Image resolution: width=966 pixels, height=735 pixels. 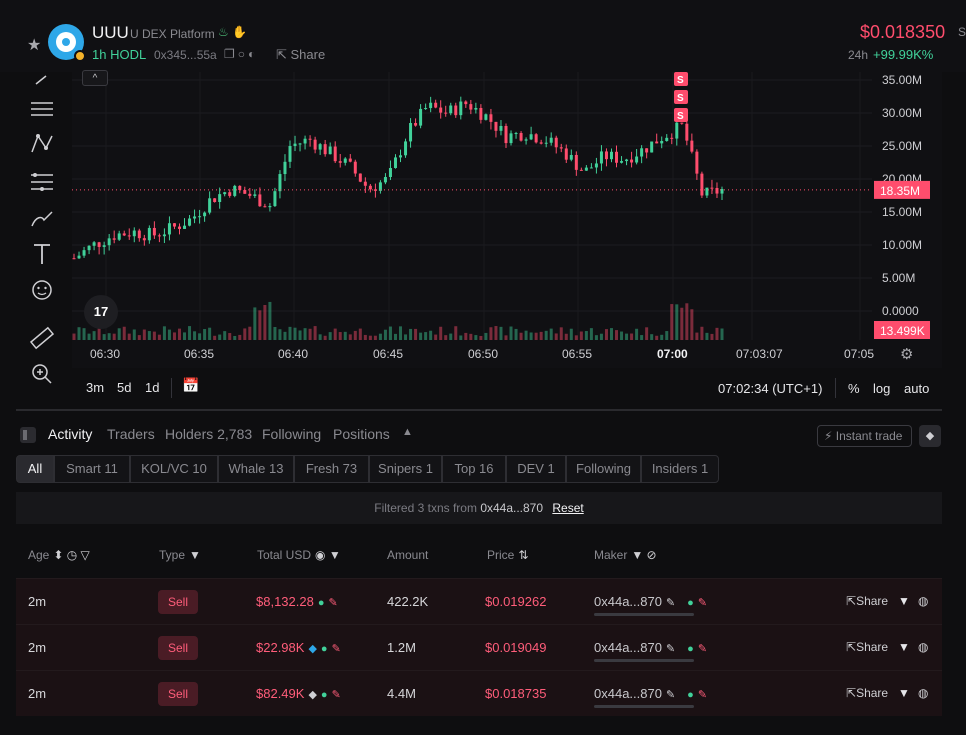 I want to click on favorite-star-icon: ★, so click(x=34, y=45).